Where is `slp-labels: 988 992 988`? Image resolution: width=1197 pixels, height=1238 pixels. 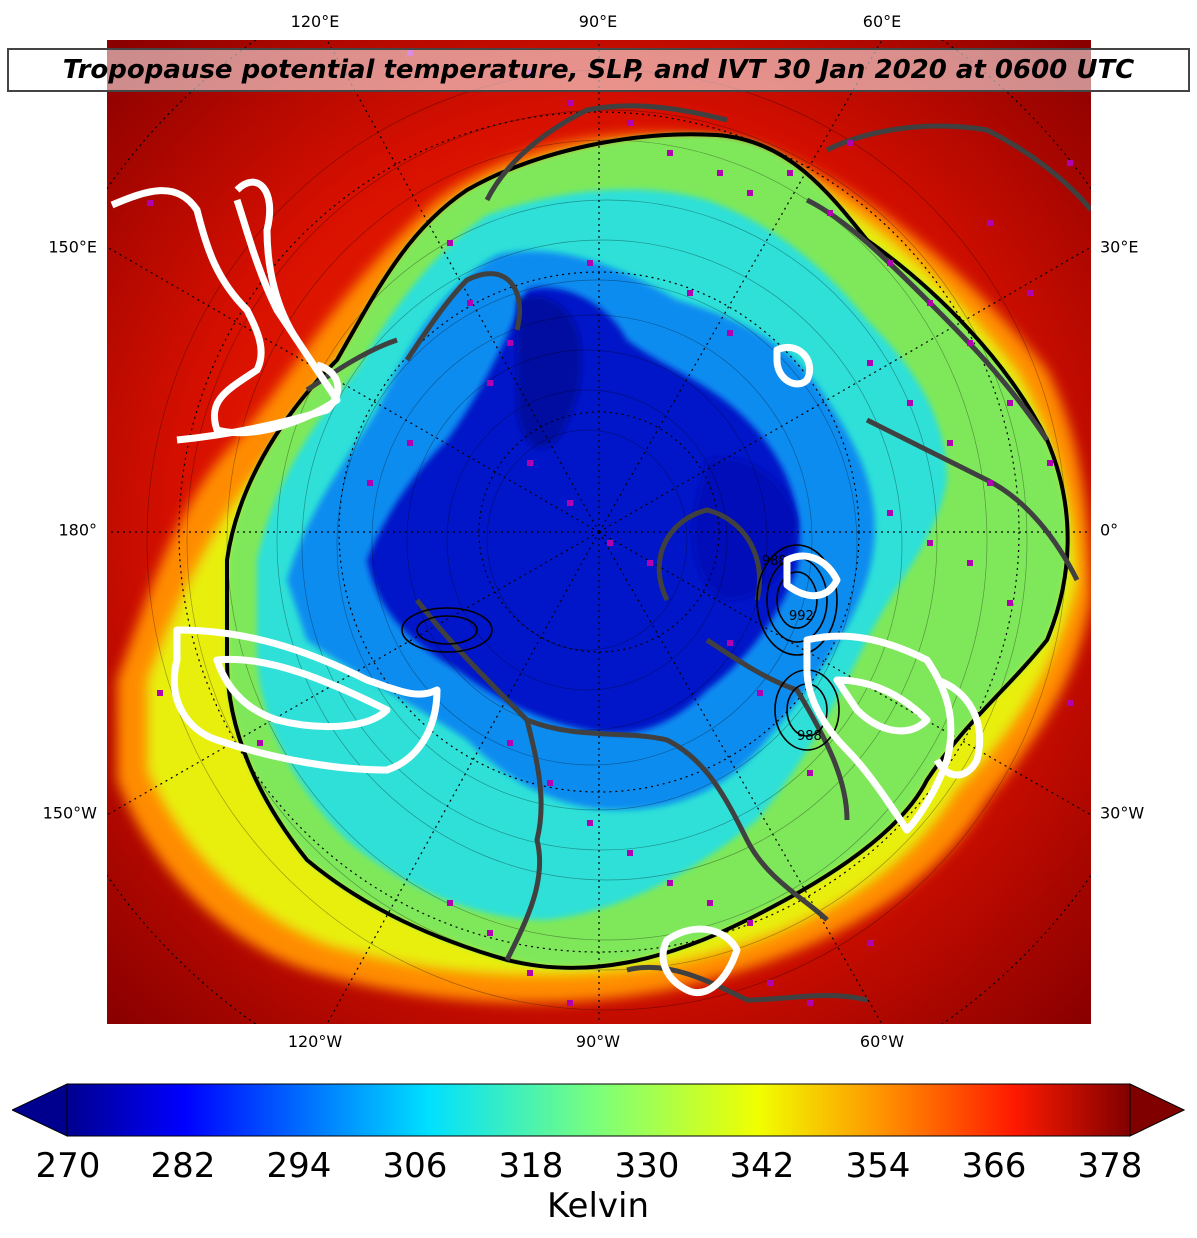
slp-labels: 988 992 988 is located at coordinates (792, 649).